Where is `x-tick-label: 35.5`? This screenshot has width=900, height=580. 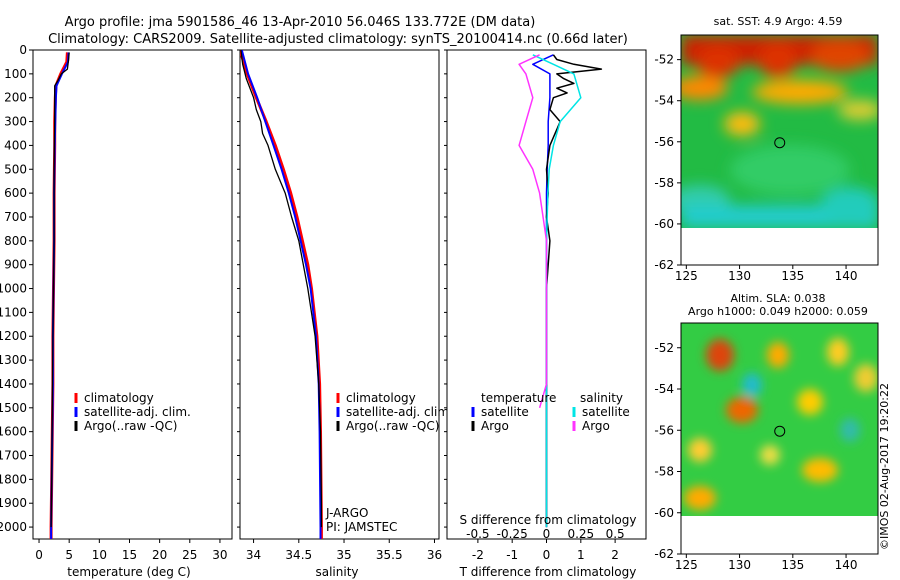
x-tick-label: 35.5 is located at coordinates (389, 555).